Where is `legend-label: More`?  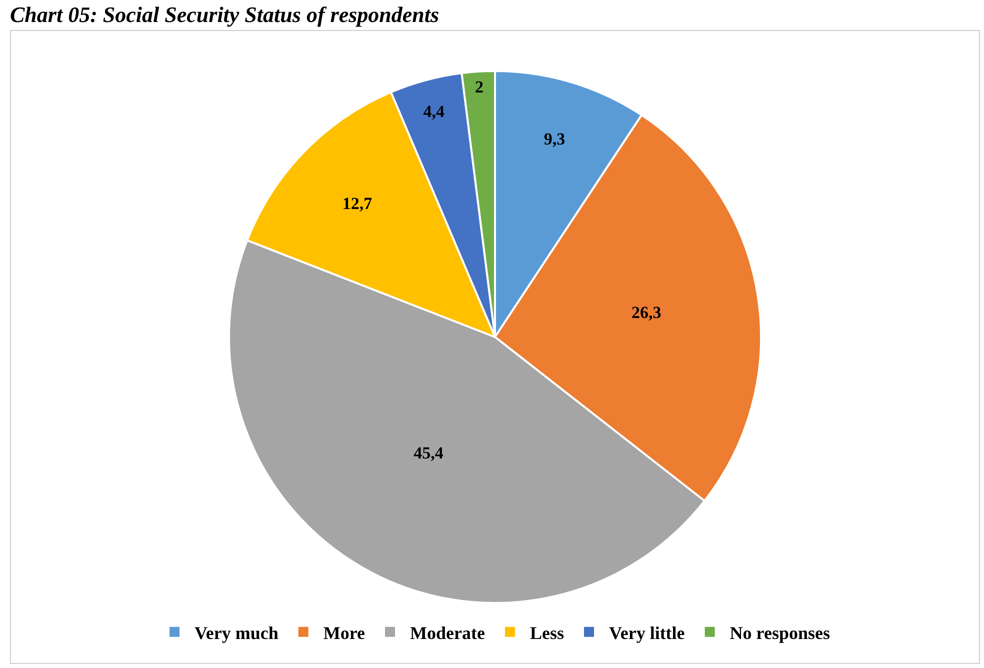 legend-label: More is located at coordinates (344, 632).